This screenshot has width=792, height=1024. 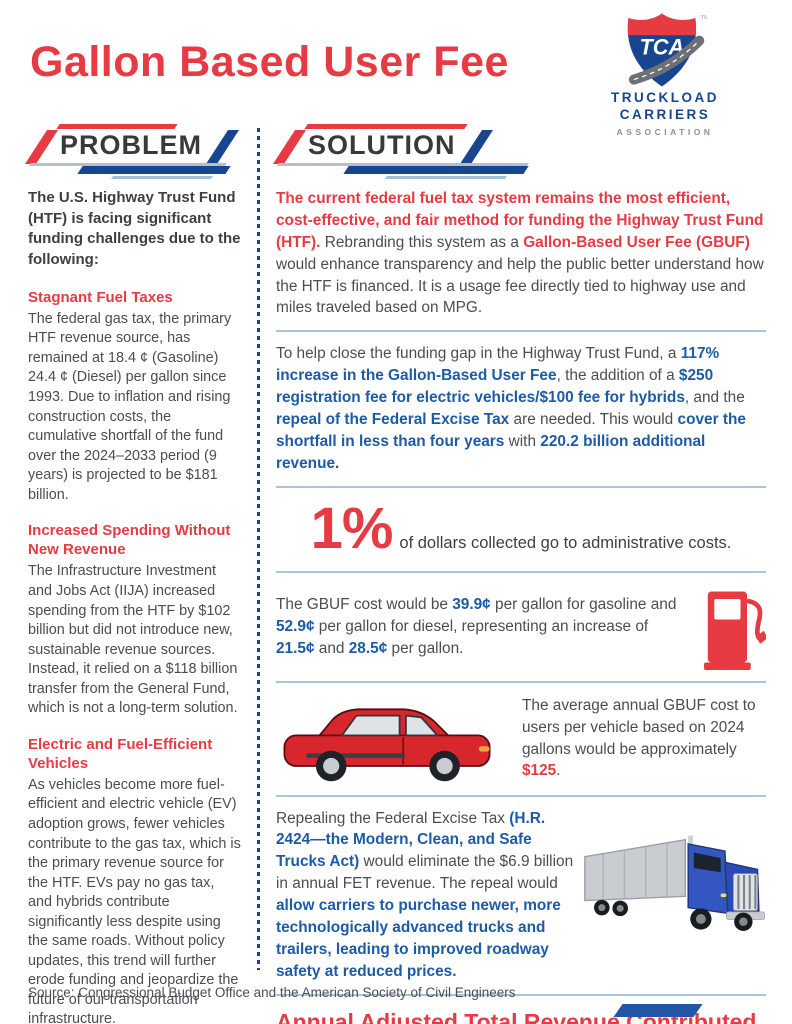 What do you see at coordinates (120, 753) in the screenshot?
I see `section-heading: Electric and Fuel-Efficient Vehicles` at bounding box center [120, 753].